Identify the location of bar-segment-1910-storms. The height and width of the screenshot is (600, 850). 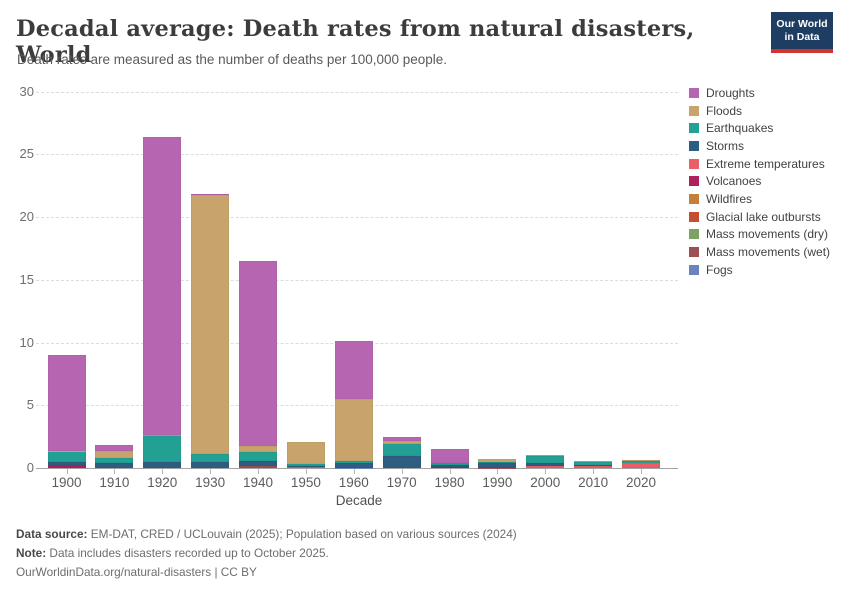
(114, 465).